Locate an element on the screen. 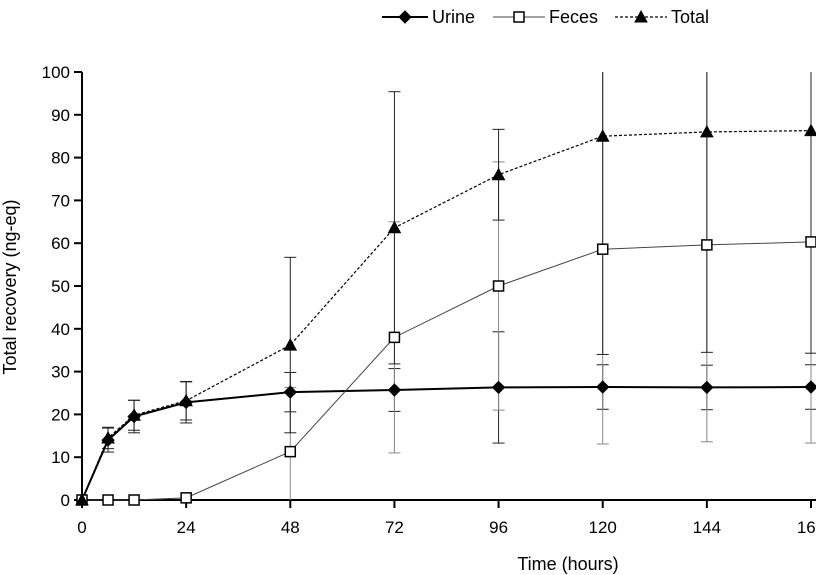 The image size is (816, 575). x-tick-label-24: 24 is located at coordinates (186, 527).